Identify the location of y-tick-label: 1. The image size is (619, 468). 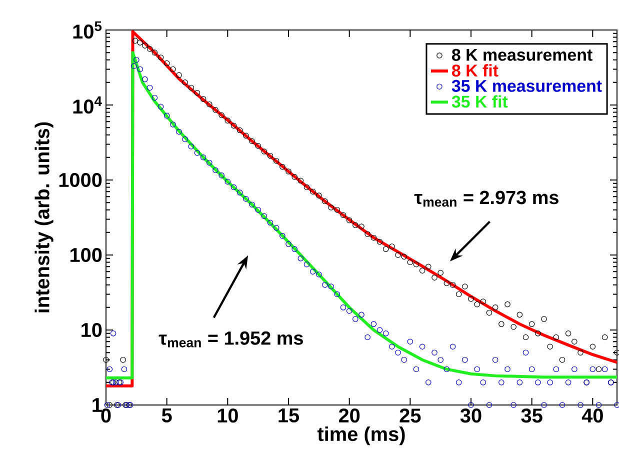
(97, 405).